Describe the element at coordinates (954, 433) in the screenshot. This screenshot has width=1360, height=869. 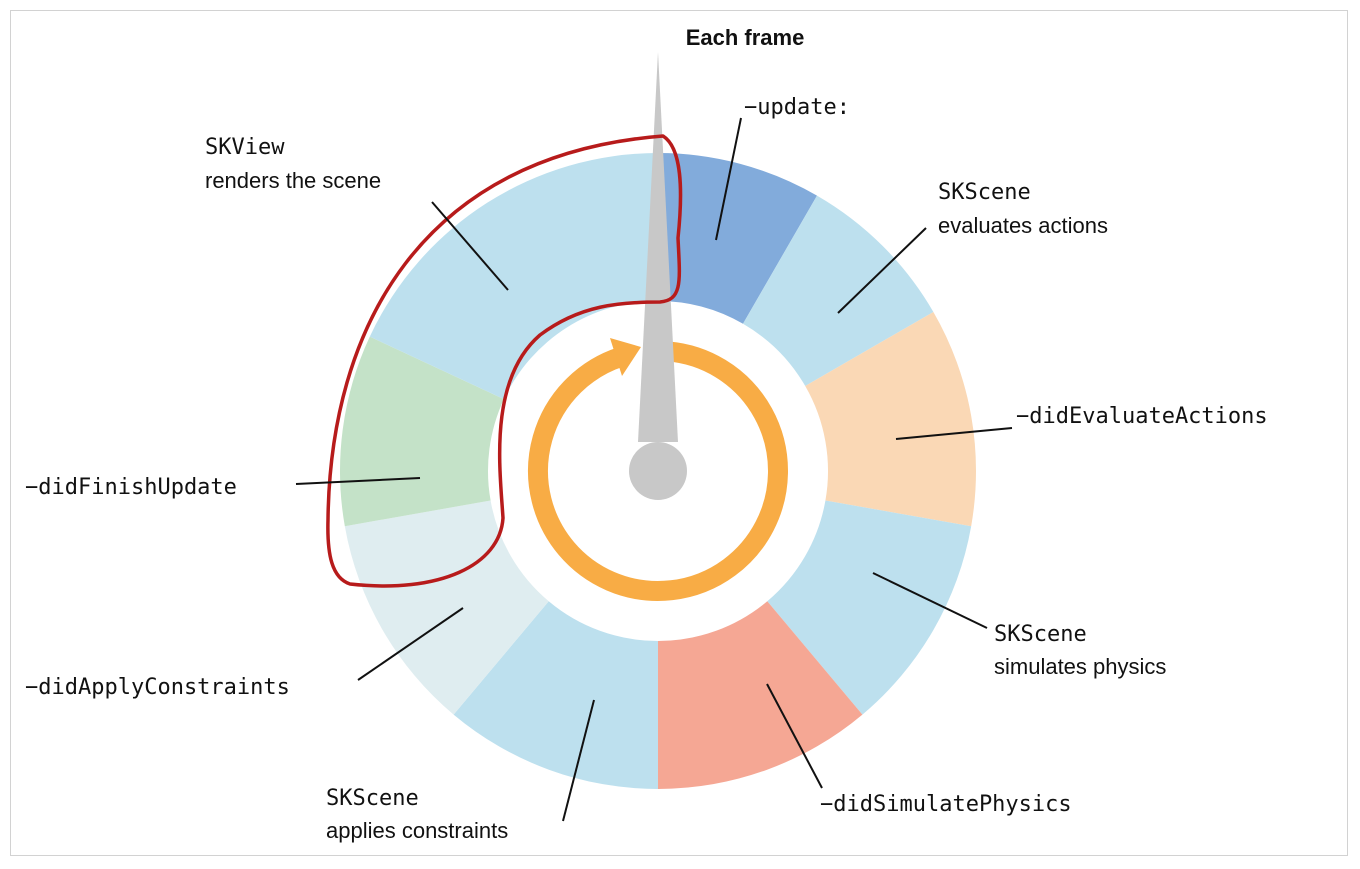
I see `leader-did-evaluate-actions` at that location.